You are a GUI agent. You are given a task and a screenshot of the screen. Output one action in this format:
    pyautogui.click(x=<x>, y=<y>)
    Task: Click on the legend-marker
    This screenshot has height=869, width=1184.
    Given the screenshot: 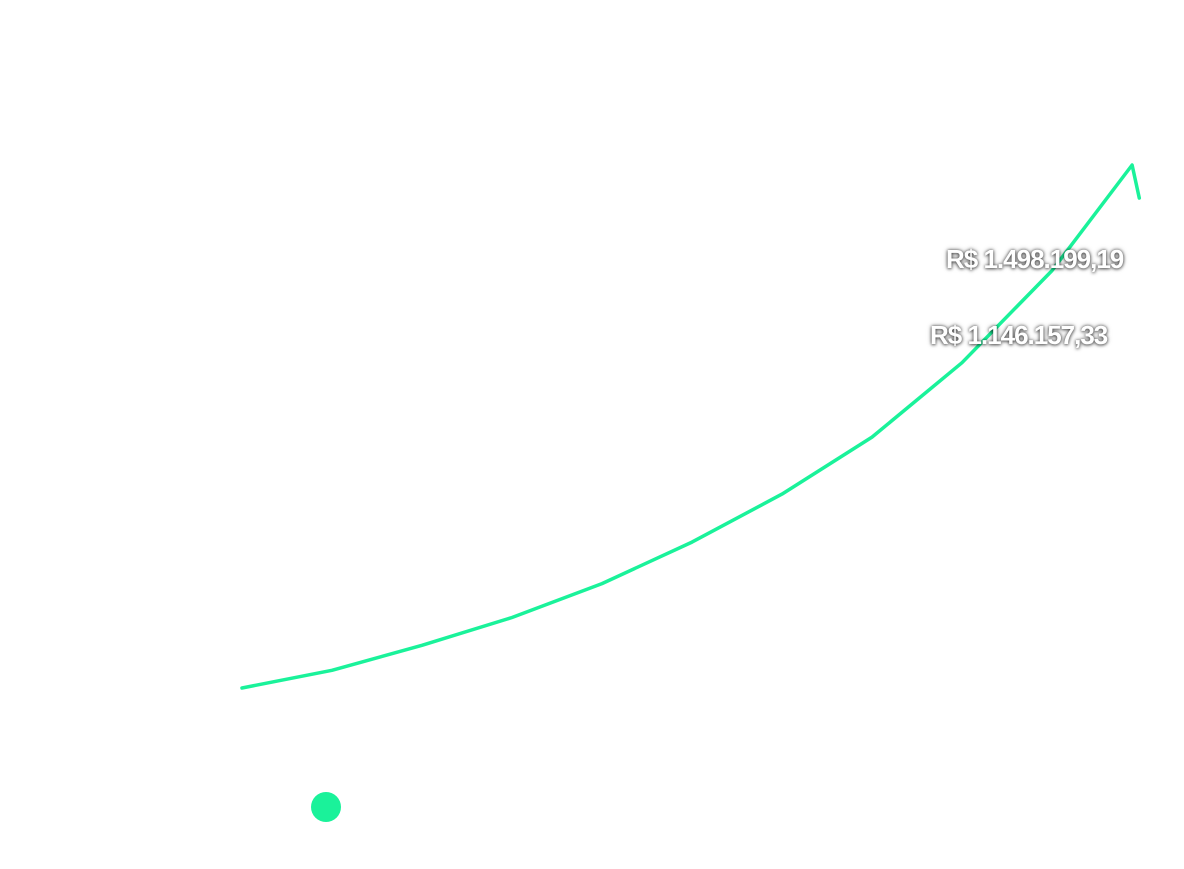 What is the action you would take?
    pyautogui.click(x=326, y=807)
    